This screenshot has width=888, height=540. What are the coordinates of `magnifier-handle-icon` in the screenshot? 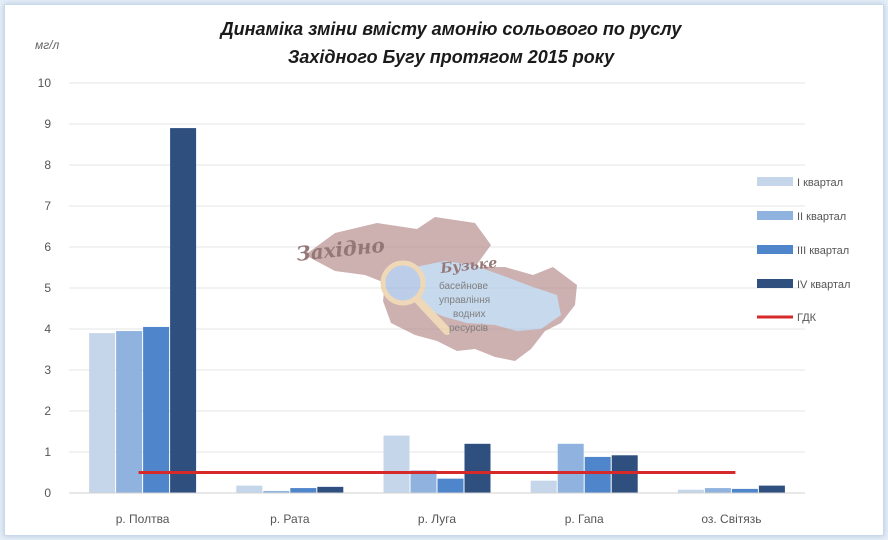 It's located at (432, 315).